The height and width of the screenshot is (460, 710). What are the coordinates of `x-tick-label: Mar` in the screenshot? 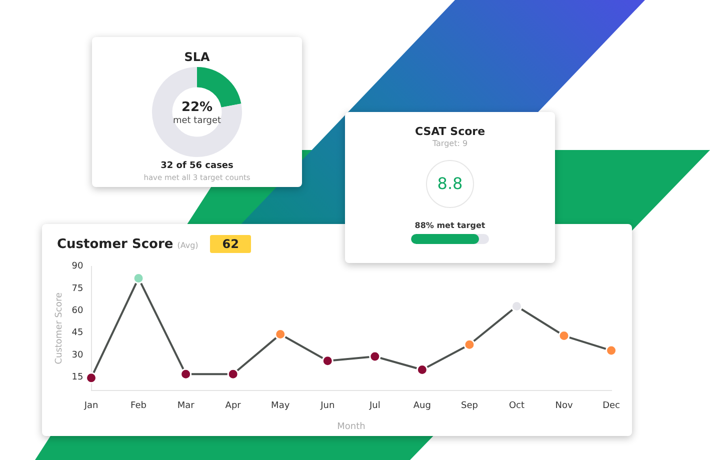 It's located at (186, 406).